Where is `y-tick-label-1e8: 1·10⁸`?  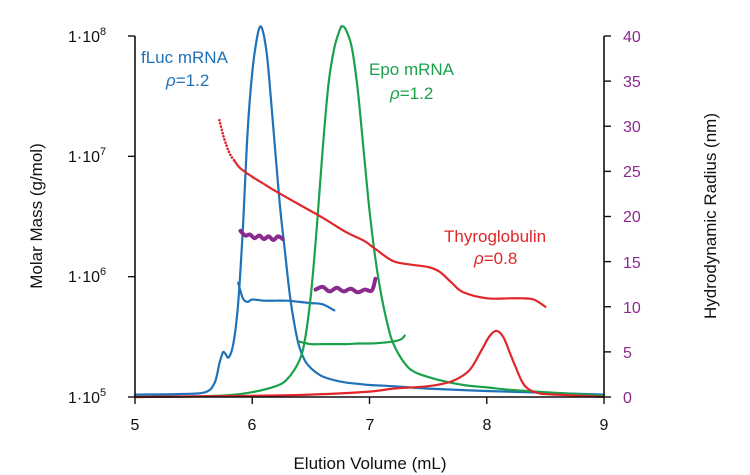 y-tick-label-1e8: 1·10⁸ is located at coordinates (87, 36).